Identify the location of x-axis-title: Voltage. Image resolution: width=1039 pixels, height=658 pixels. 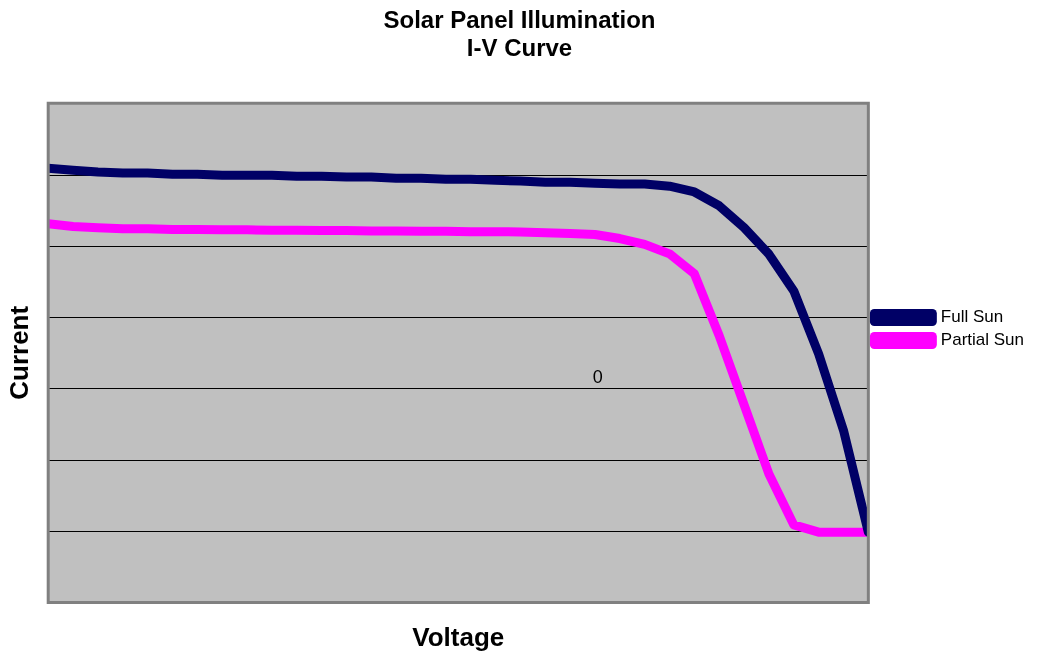
(458, 636).